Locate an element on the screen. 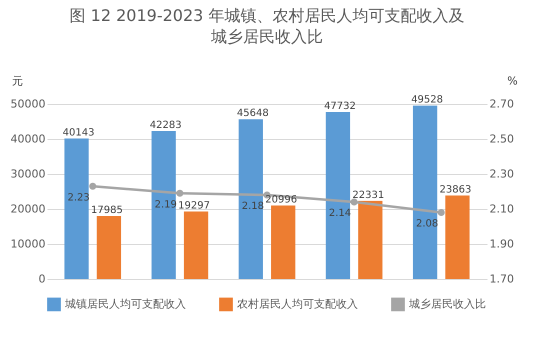  y-tick-label: 40000 is located at coordinates (28, 139).